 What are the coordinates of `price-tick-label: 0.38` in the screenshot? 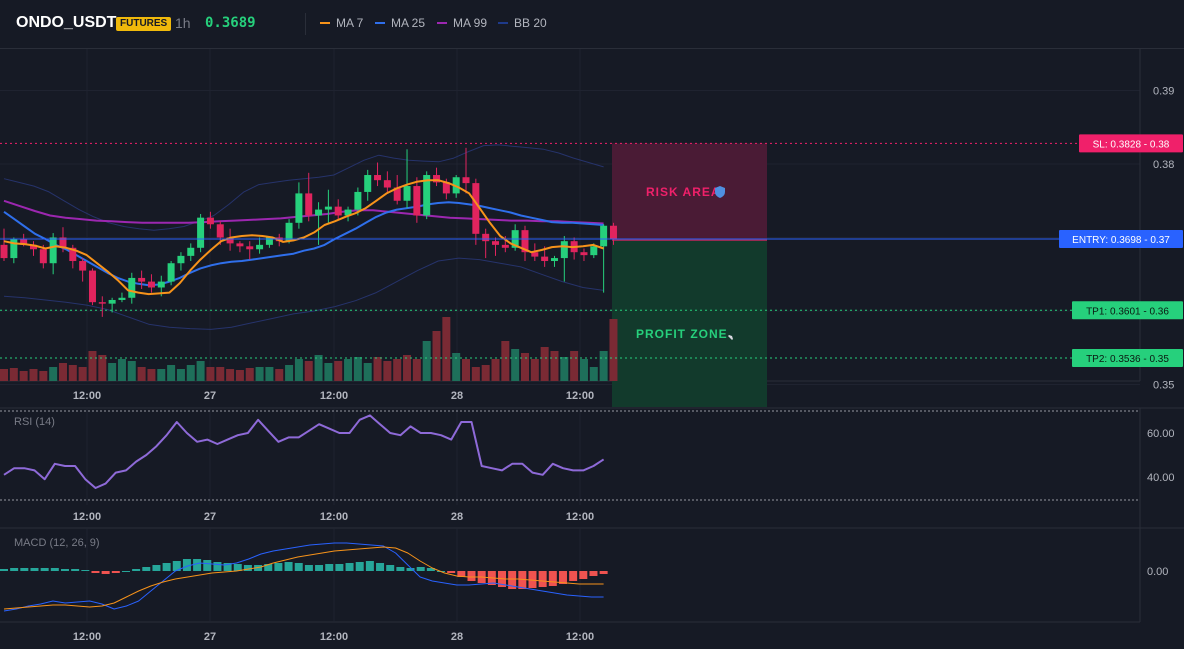 It's located at (1163, 165).